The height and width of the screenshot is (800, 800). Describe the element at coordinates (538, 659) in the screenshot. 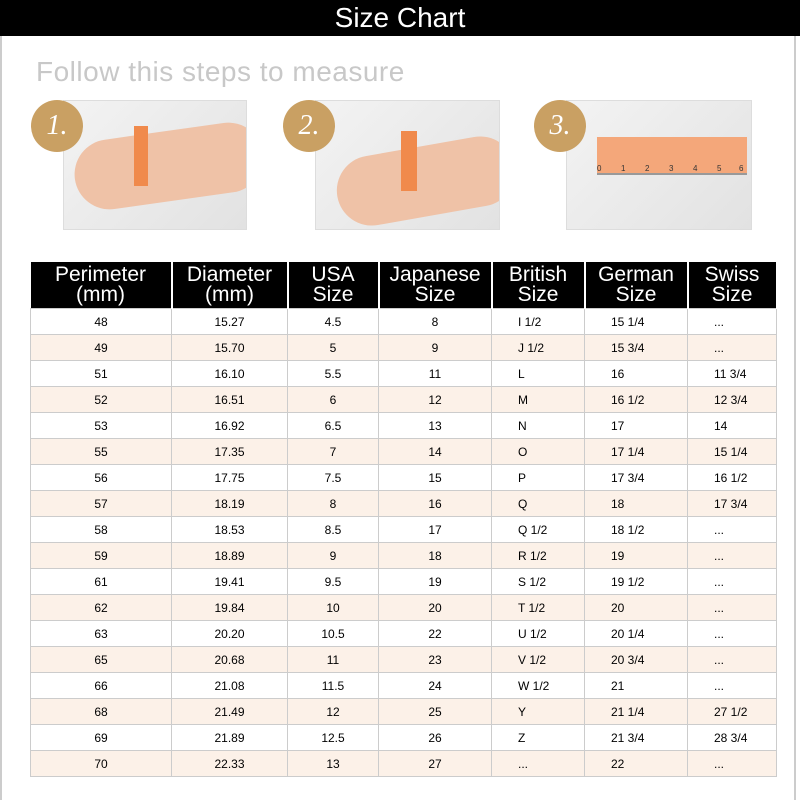

I see `table-cell: V 1/2` at that location.